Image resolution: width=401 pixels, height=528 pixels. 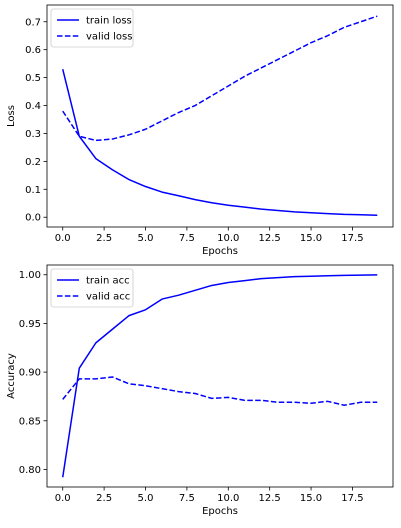 What do you see at coordinates (33, 190) in the screenshot?
I see `y-tick-label: 0.1` at bounding box center [33, 190].